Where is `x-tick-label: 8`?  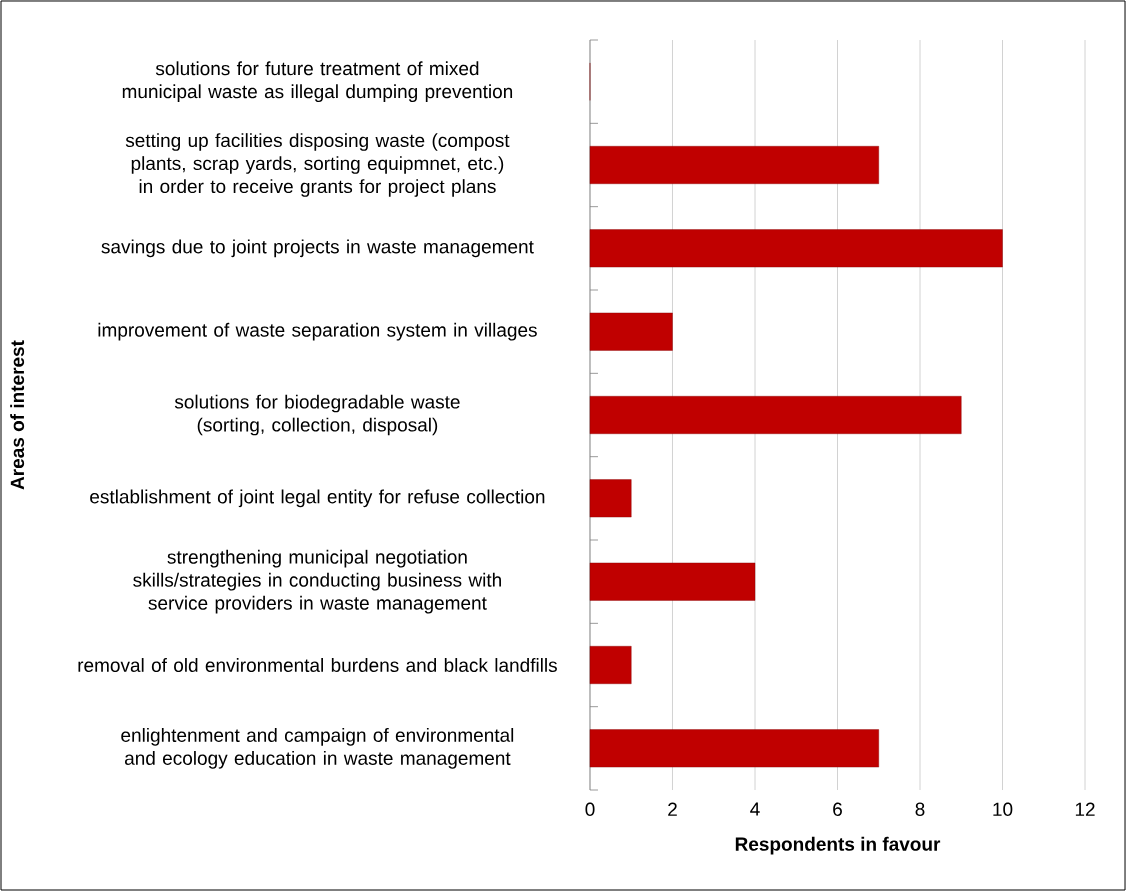 x-tick-label: 8 is located at coordinates (920, 809).